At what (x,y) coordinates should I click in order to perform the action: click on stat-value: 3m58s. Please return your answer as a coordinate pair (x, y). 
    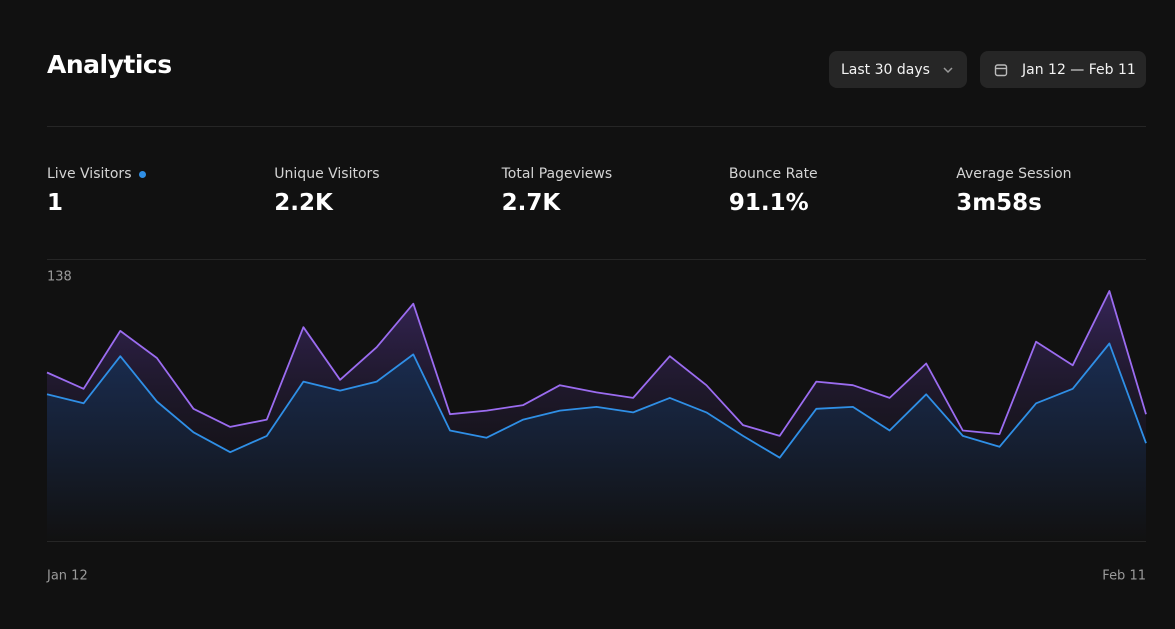
    Looking at the image, I should click on (999, 203).